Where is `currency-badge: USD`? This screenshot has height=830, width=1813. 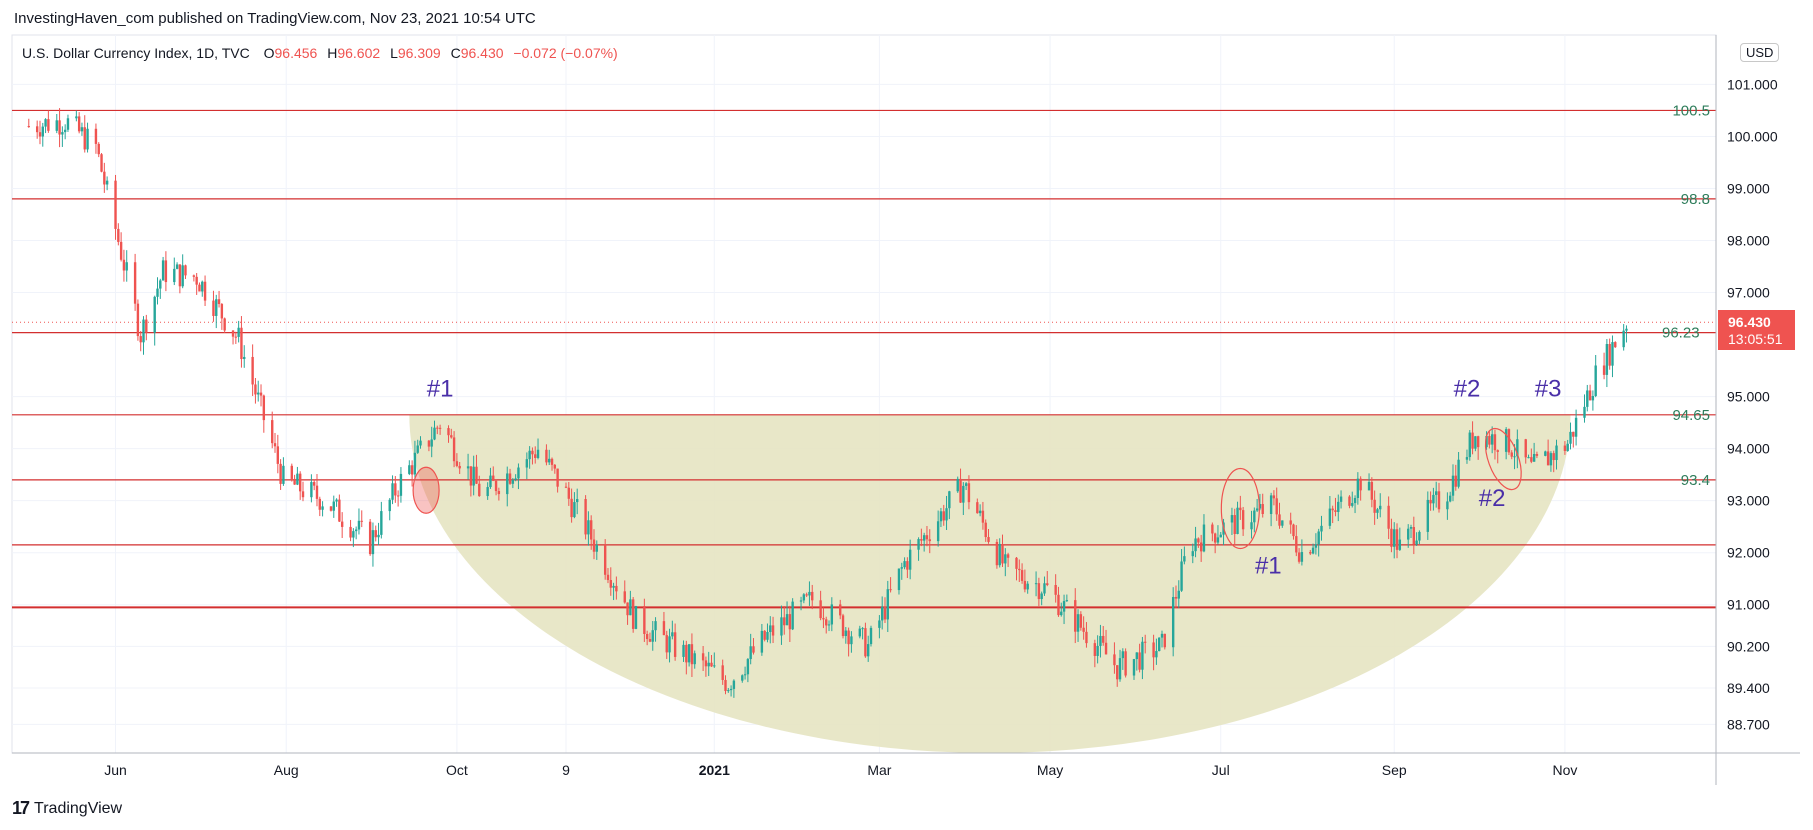 currency-badge: USD is located at coordinates (1760, 52).